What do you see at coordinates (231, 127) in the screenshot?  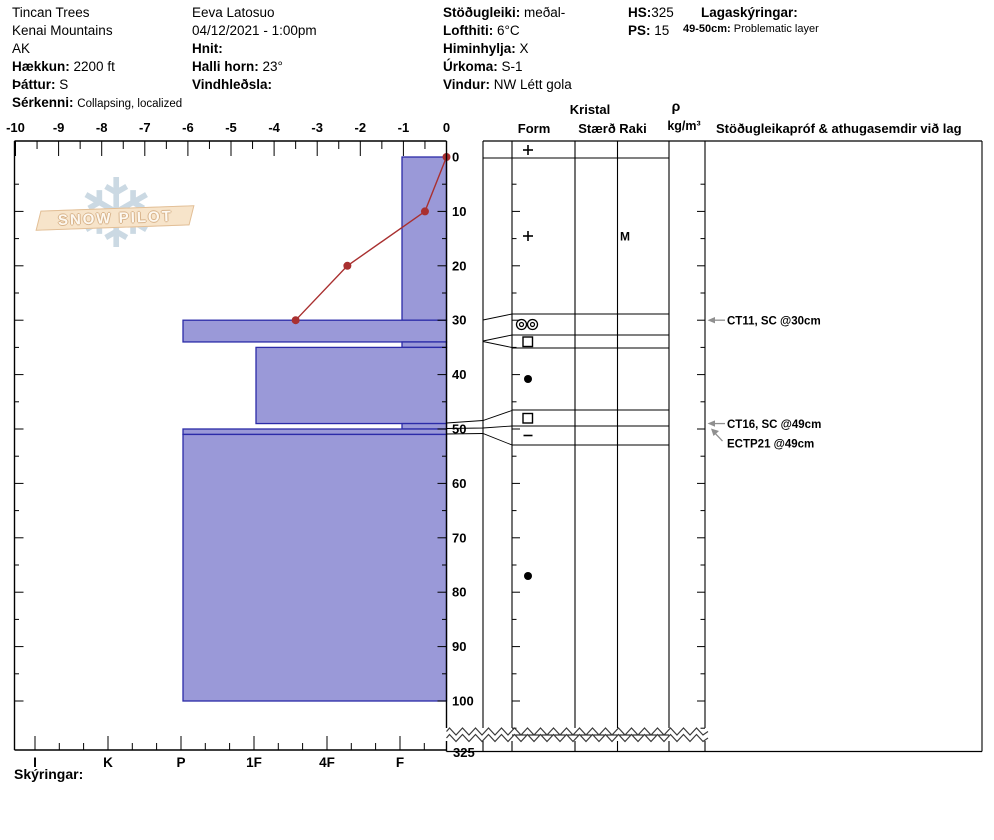 I see `svg-text: -5` at bounding box center [231, 127].